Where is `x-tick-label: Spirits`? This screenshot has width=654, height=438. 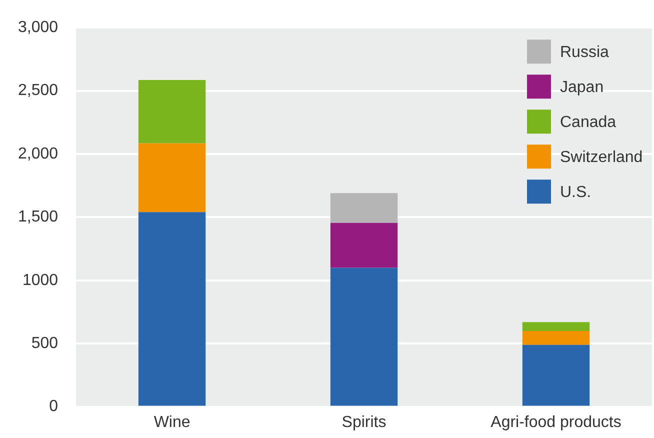 x-tick-label: Spirits is located at coordinates (364, 422).